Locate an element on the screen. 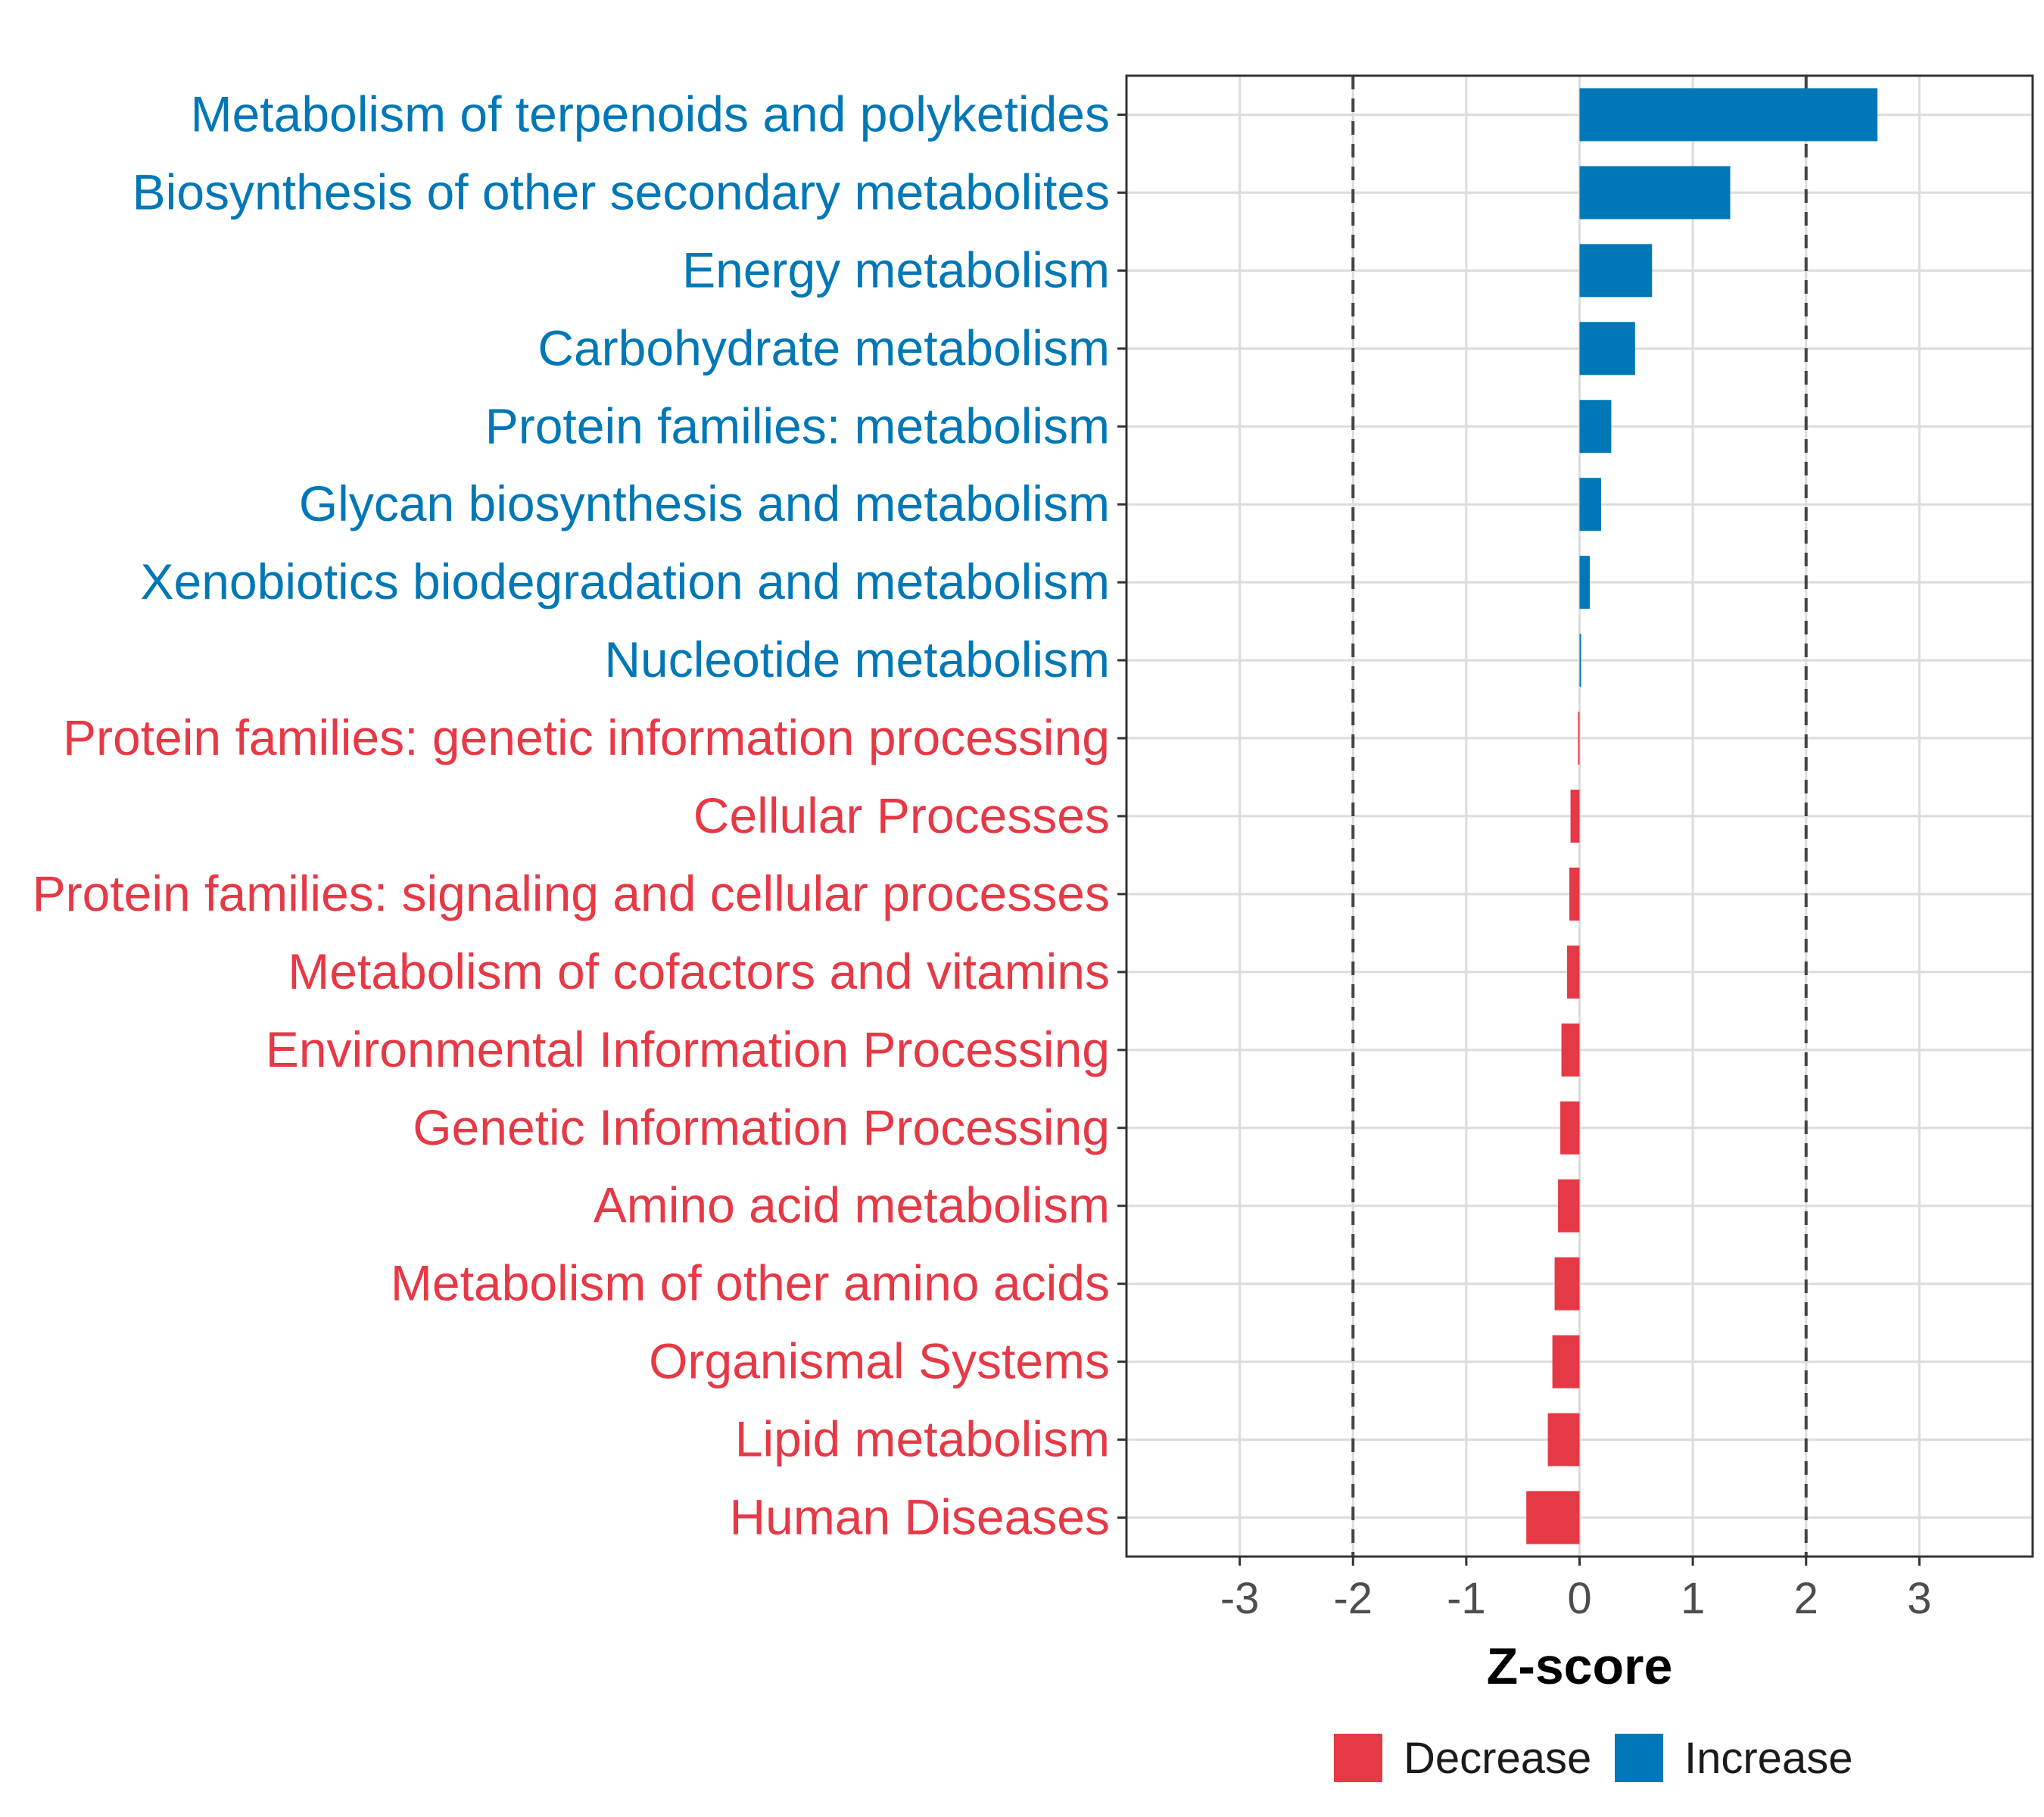  bar-environmental-information-processing is located at coordinates (1570, 1050).